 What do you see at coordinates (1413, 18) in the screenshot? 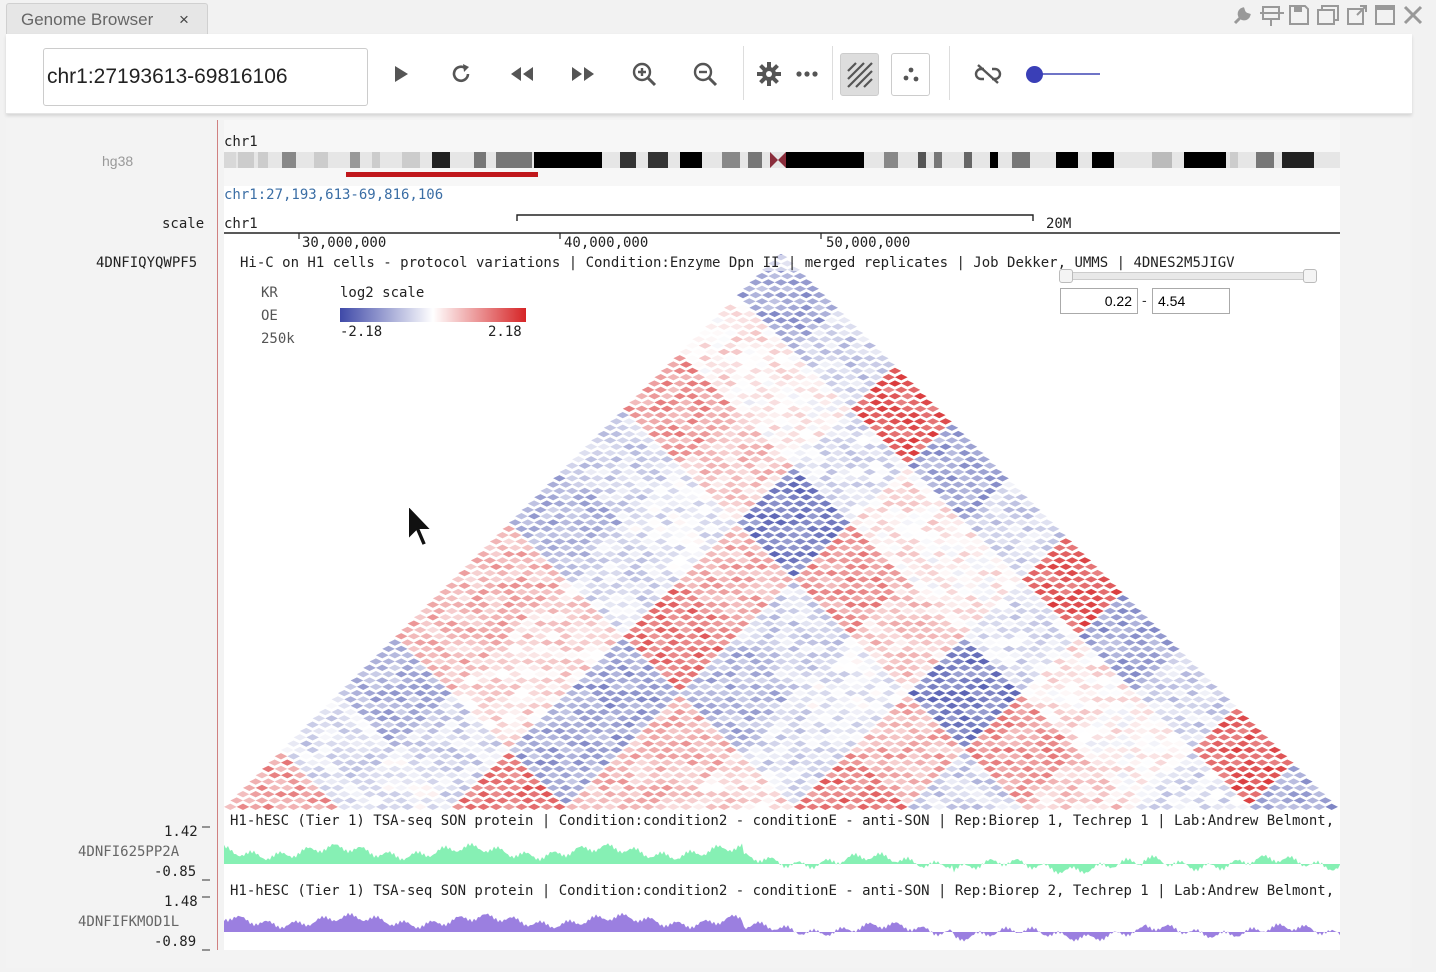
I see `close-window-icon` at bounding box center [1413, 18].